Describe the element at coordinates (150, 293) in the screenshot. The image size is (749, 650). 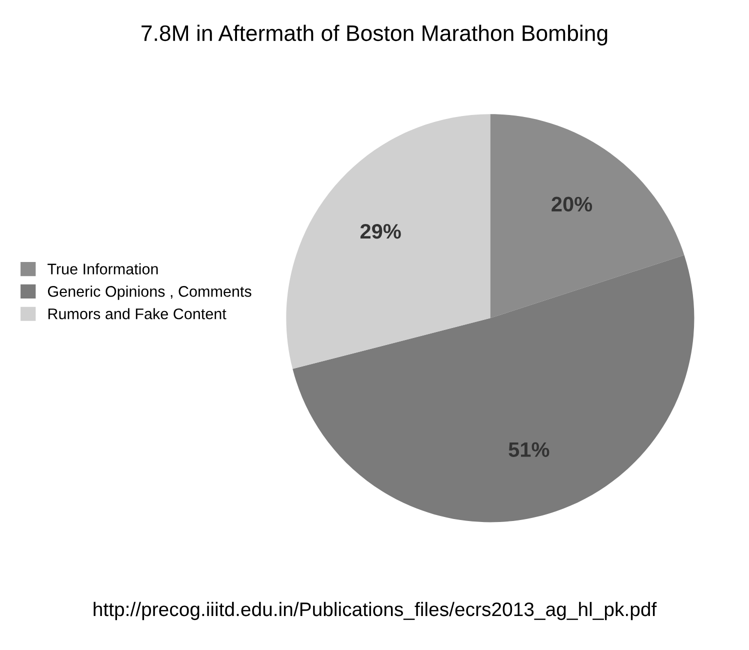
I see `legend-label: Generic Opinions , Comments` at that location.